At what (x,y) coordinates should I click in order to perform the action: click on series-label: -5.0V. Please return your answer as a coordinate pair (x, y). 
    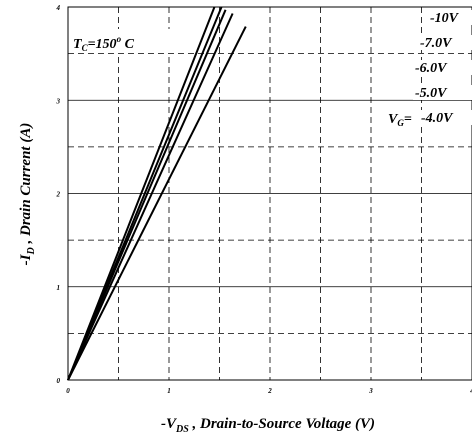
    Looking at the image, I should click on (431, 93).